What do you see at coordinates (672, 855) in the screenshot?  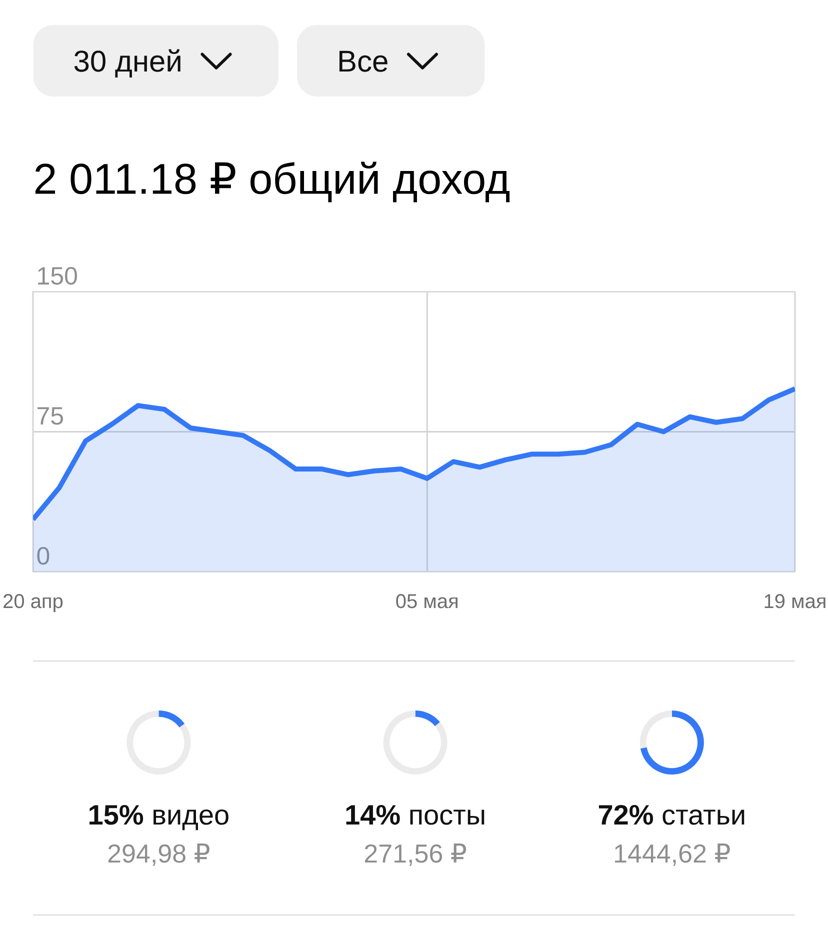 I see `text: 1444,62 ₽` at bounding box center [672, 855].